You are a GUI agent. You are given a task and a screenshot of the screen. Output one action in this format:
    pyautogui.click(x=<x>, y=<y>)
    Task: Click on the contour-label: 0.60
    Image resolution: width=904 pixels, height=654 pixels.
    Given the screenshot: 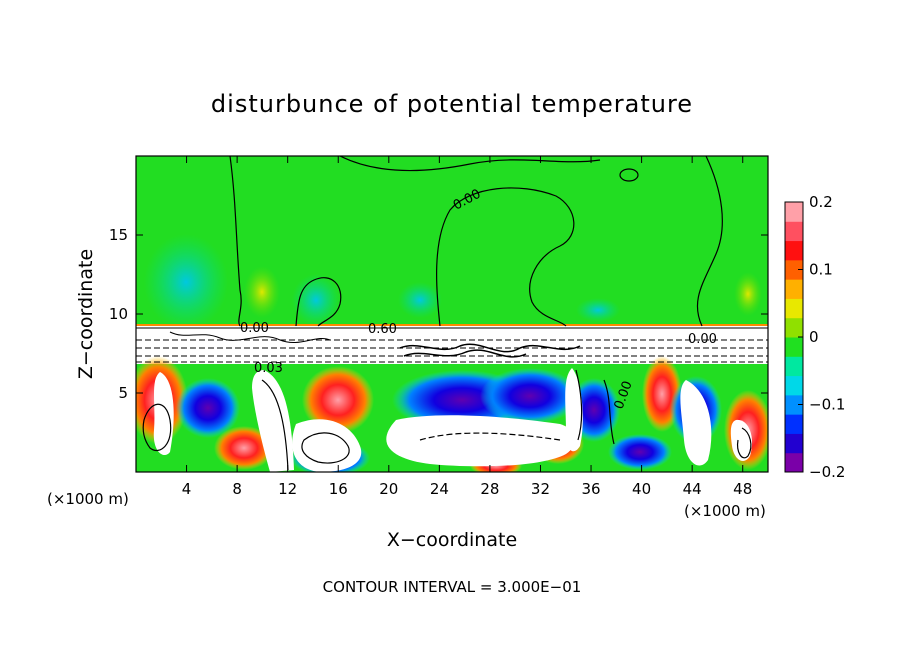 What is the action you would take?
    pyautogui.click(x=382, y=329)
    